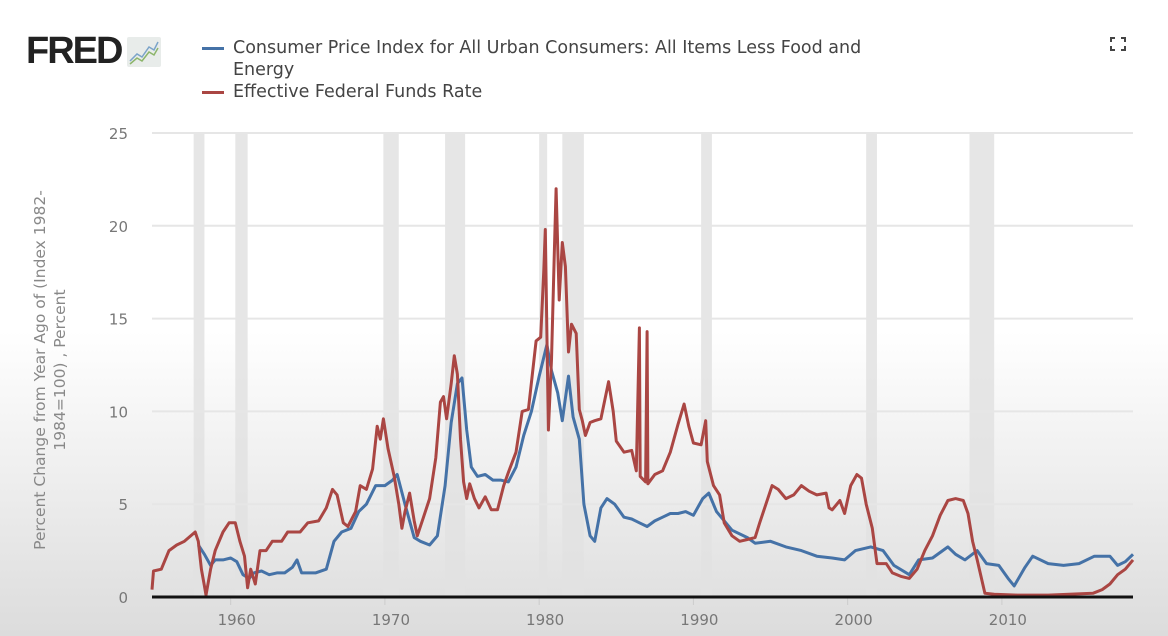 The image size is (1168, 636). I want to click on legend-swatch-cpi, so click(213, 48).